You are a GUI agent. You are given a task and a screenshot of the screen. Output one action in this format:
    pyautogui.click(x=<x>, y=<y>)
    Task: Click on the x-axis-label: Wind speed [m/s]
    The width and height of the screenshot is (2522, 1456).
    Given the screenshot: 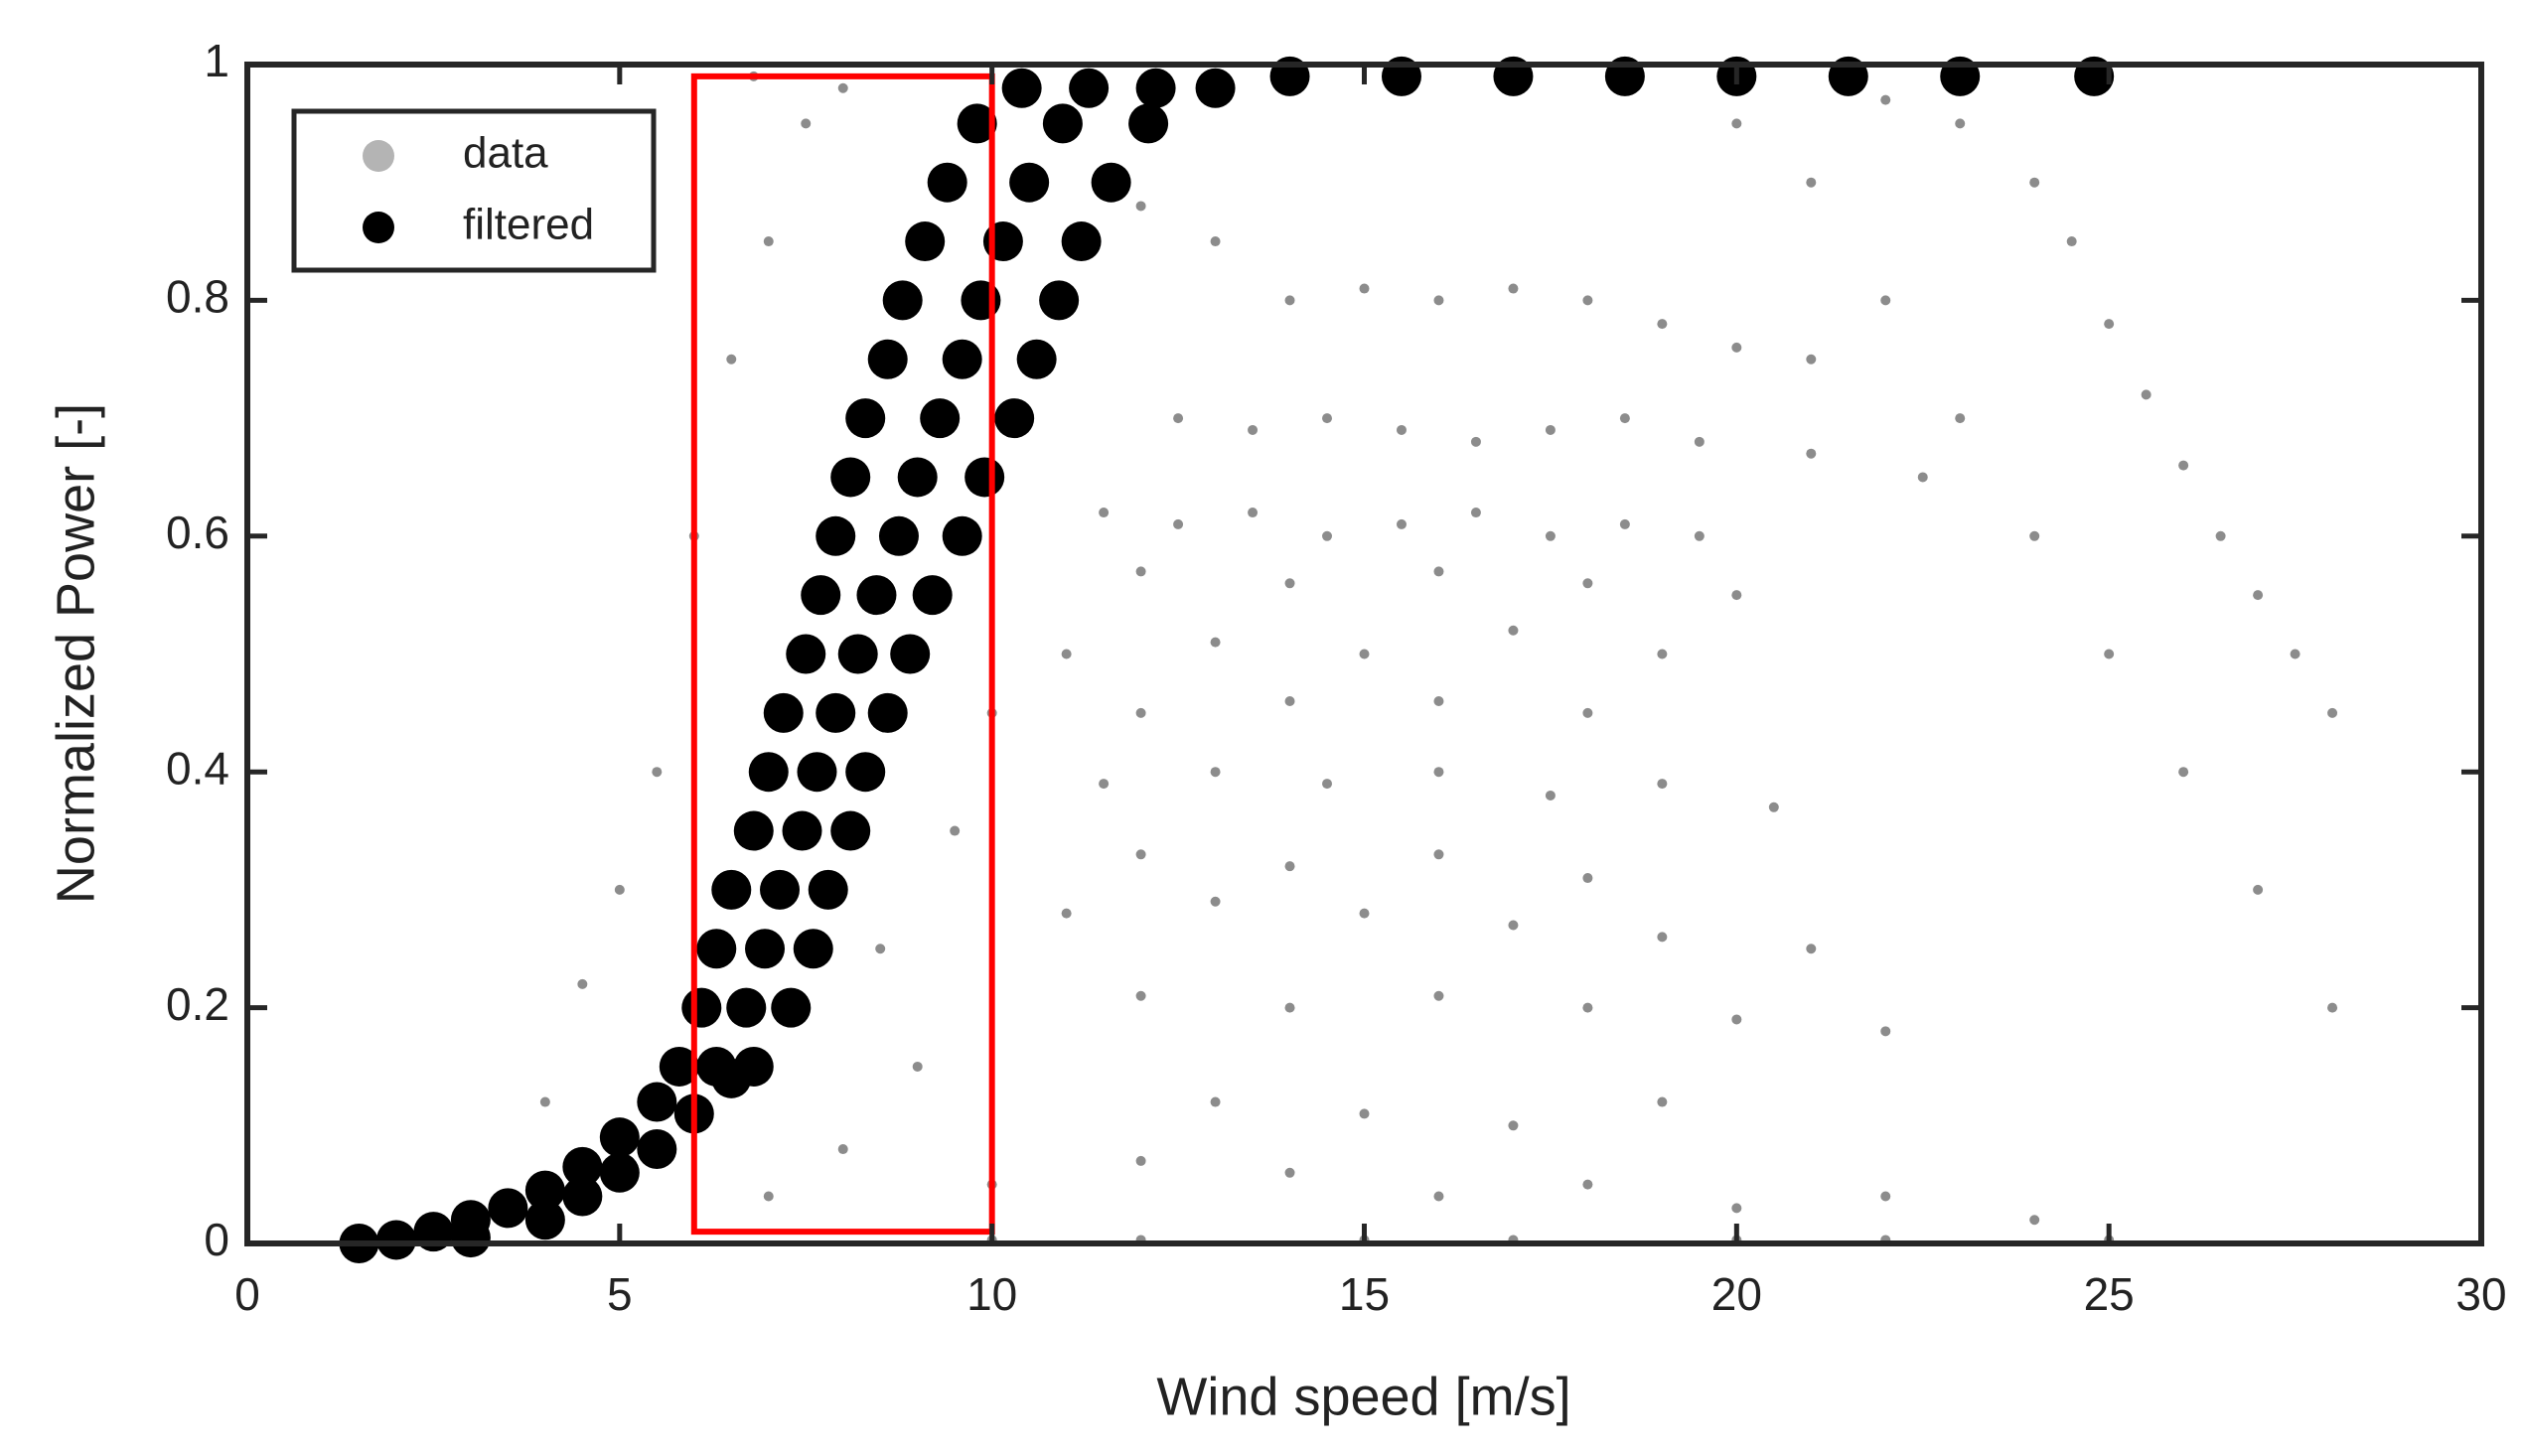 What is the action you would take?
    pyautogui.click(x=1363, y=1396)
    